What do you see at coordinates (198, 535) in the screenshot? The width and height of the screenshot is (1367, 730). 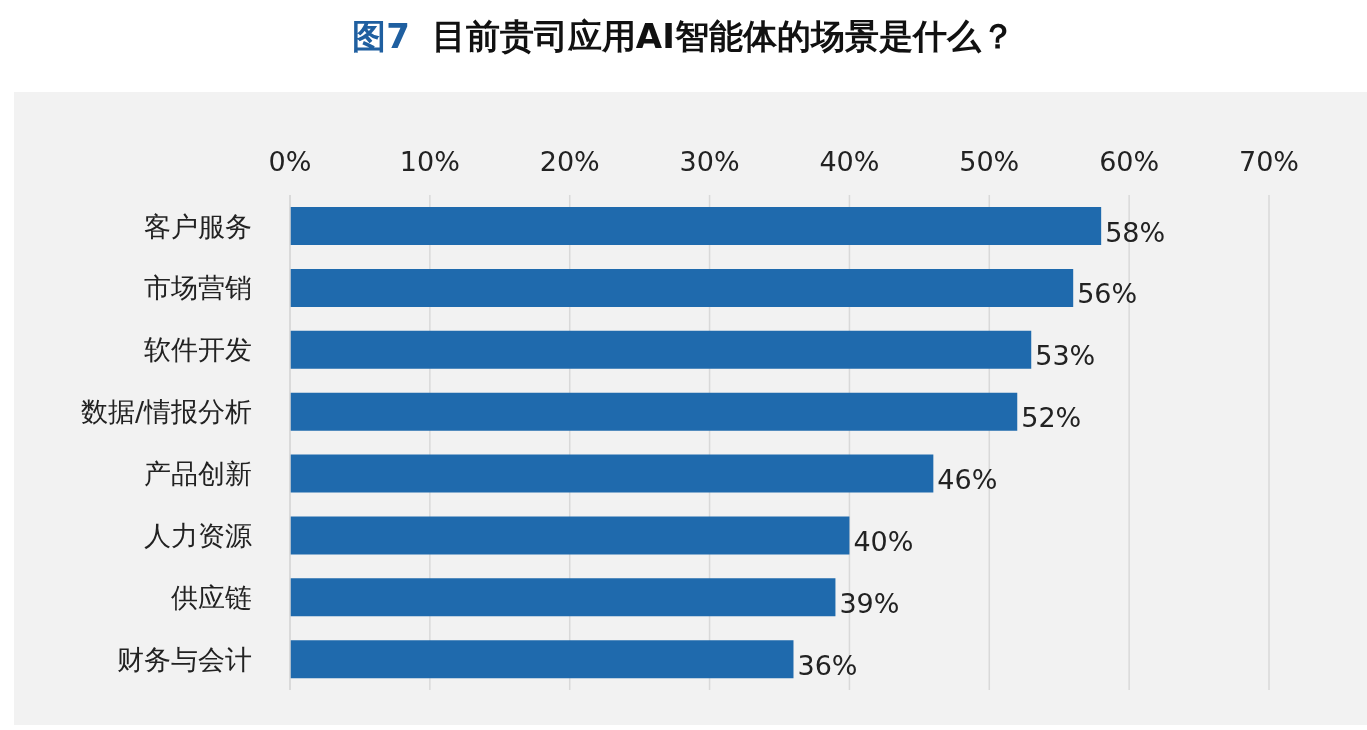 I see `y-tick-label: 人力资源` at bounding box center [198, 535].